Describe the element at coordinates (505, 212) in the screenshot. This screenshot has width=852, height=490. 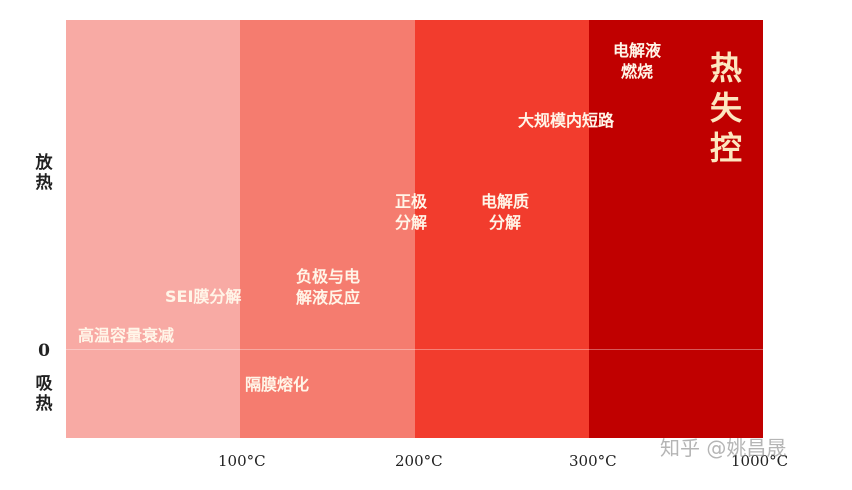
I see `label-electrolyte-decomposition: 电解质 分解` at that location.